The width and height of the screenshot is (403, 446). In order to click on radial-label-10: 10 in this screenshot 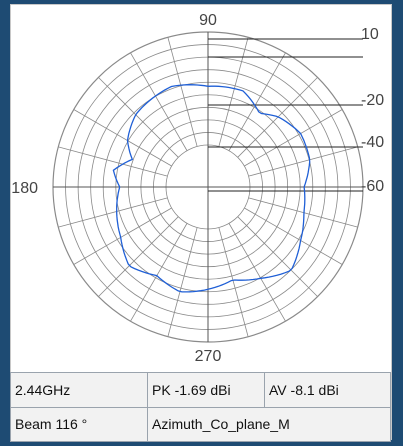, I will do `click(370, 34)`.